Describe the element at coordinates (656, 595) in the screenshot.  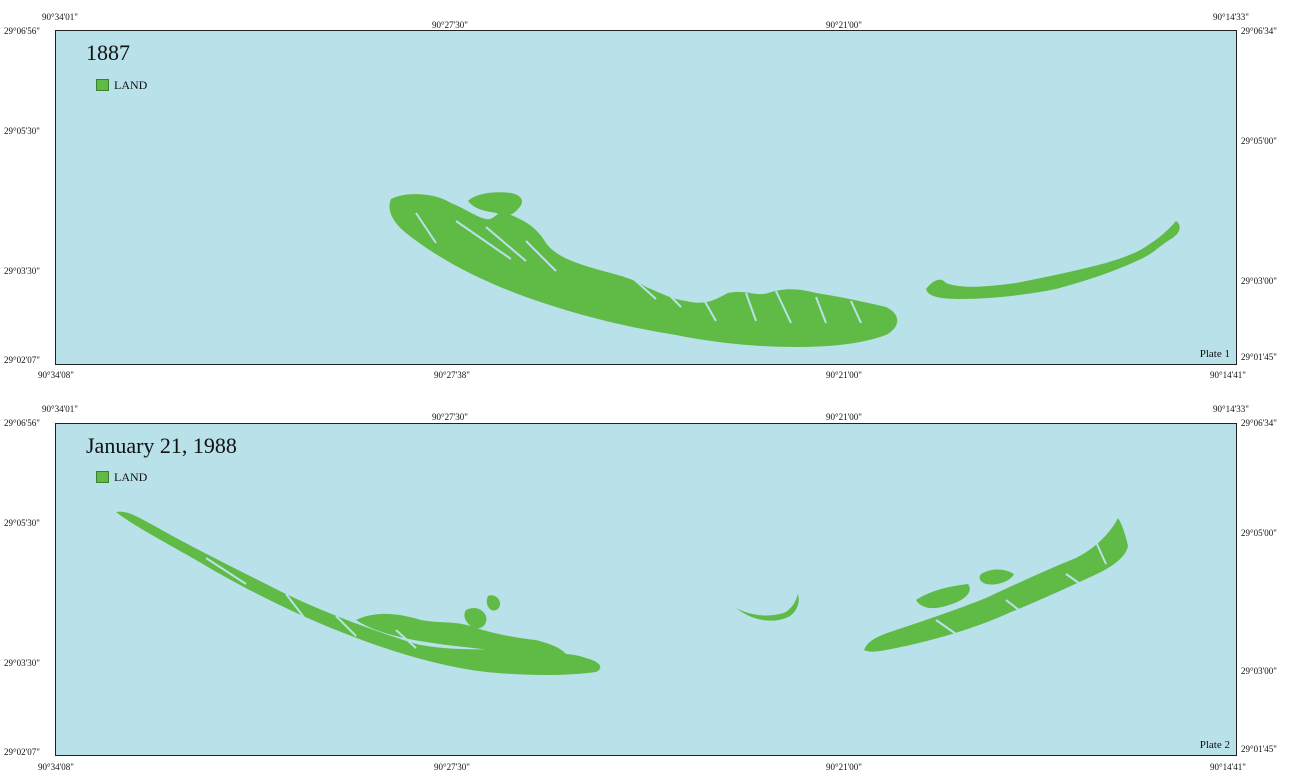
I see `water-channels-1988` at that location.